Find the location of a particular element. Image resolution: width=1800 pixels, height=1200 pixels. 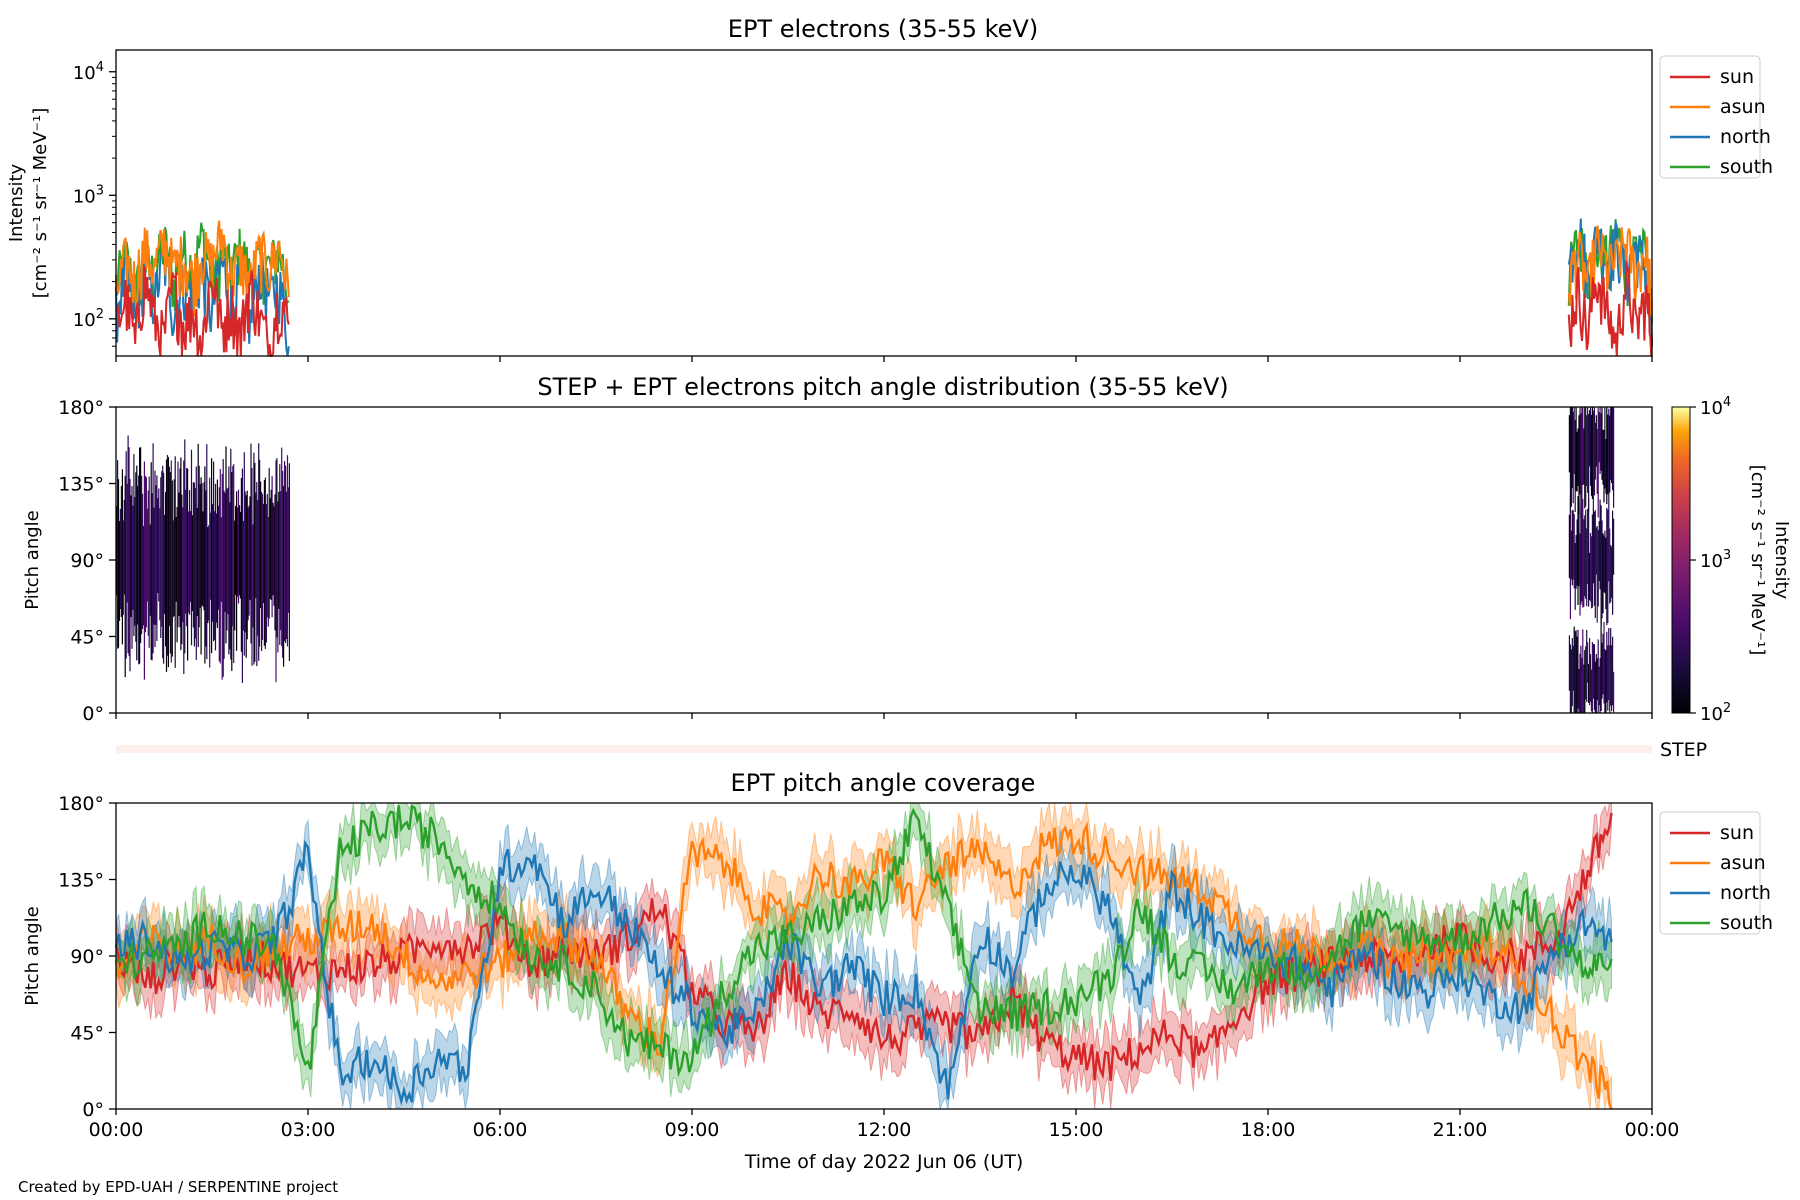

panel1-title: EPT electrons (35-55 keV) is located at coordinates (883, 29).